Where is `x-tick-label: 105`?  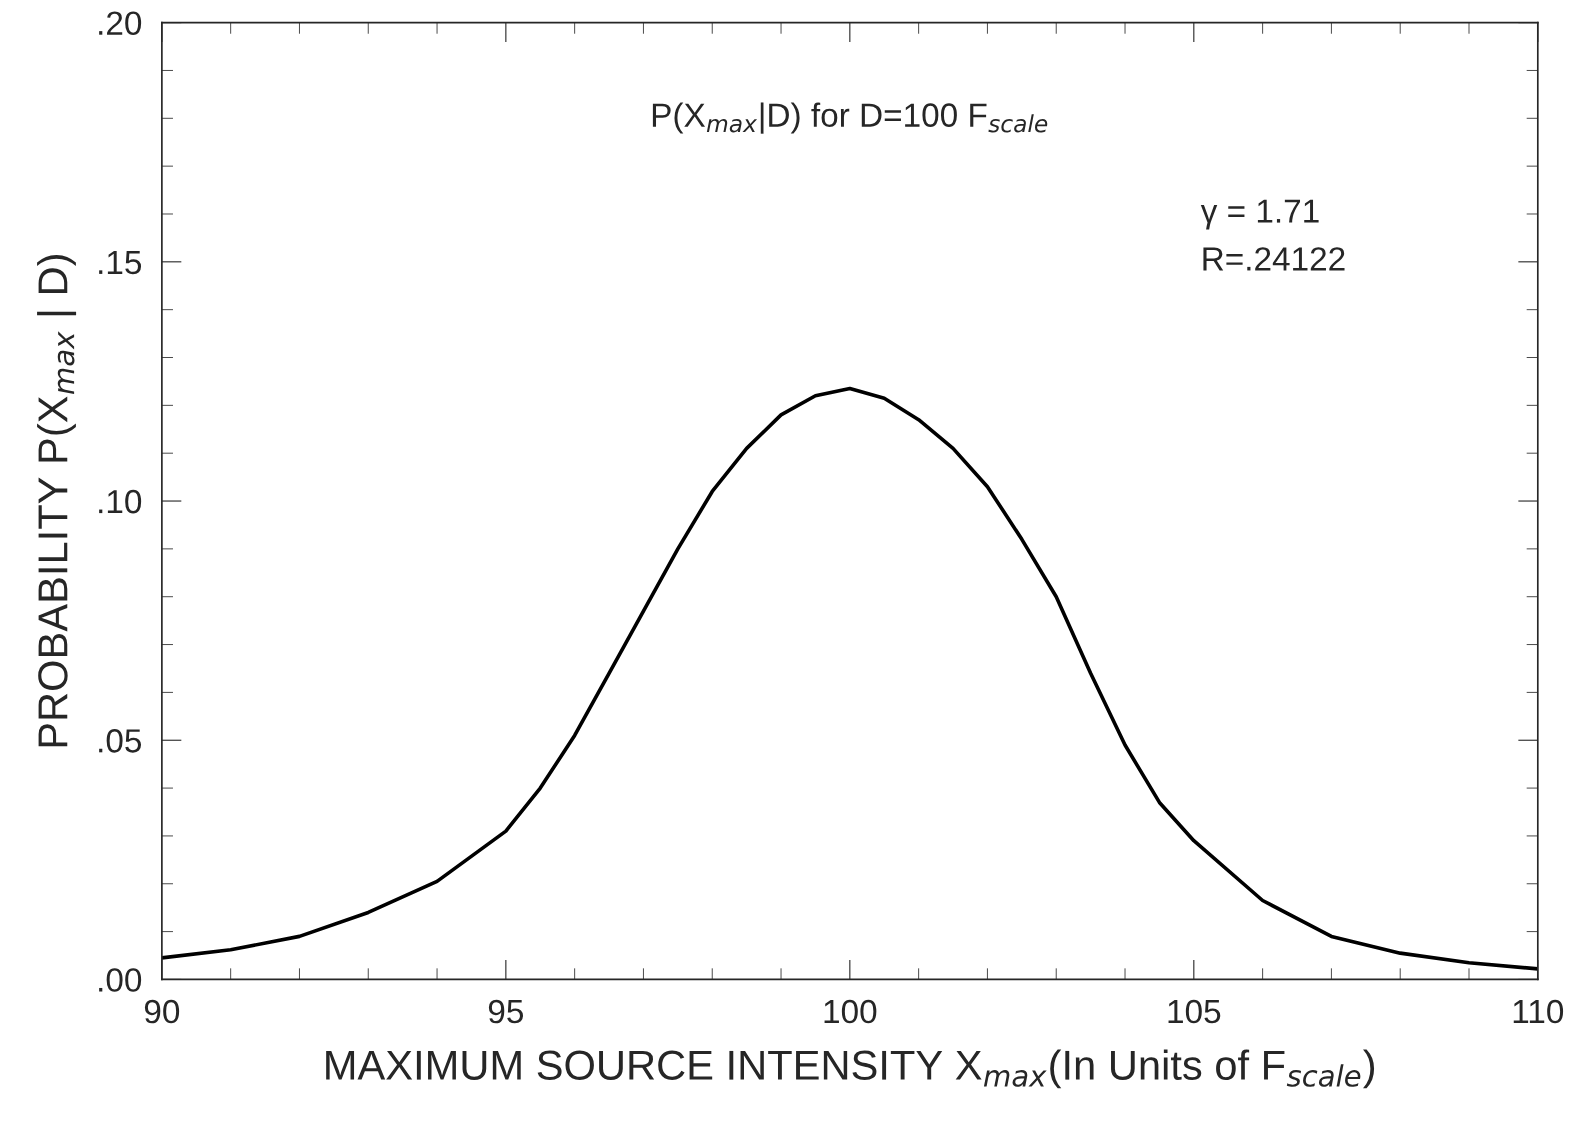
x-tick-label: 105 is located at coordinates (1194, 1011).